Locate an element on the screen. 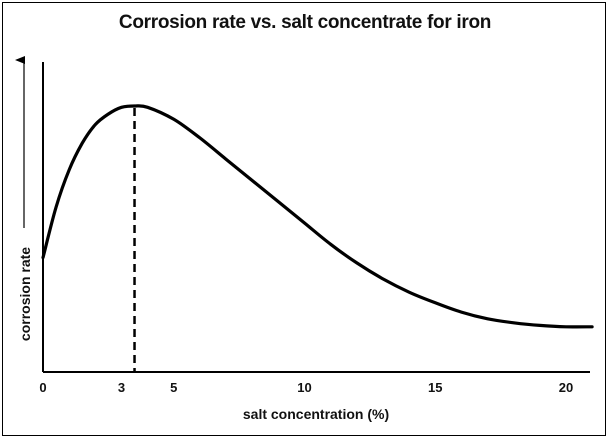 The image size is (610, 440). x-tick-labels: 0 3 5 10 15 20 is located at coordinates (306, 387).